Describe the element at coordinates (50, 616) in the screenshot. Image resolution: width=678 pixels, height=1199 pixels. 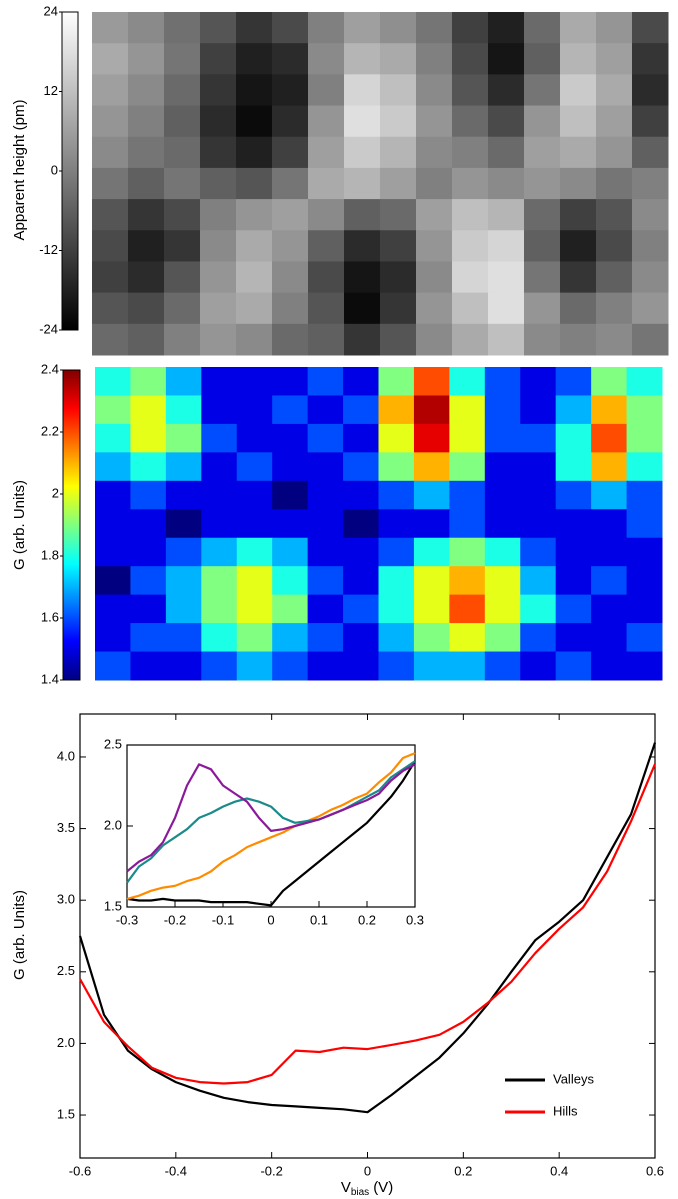
I see `colorbar-tick-label: 1.6` at that location.